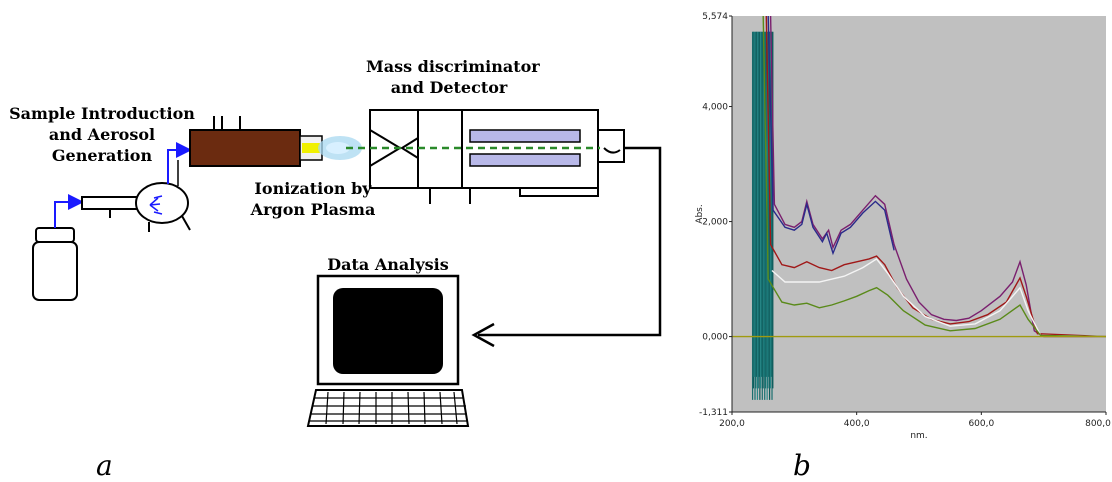 Image resolution: width=1112 pixels, height=482 pixels. I want to click on sample-vial, so click(55, 264).